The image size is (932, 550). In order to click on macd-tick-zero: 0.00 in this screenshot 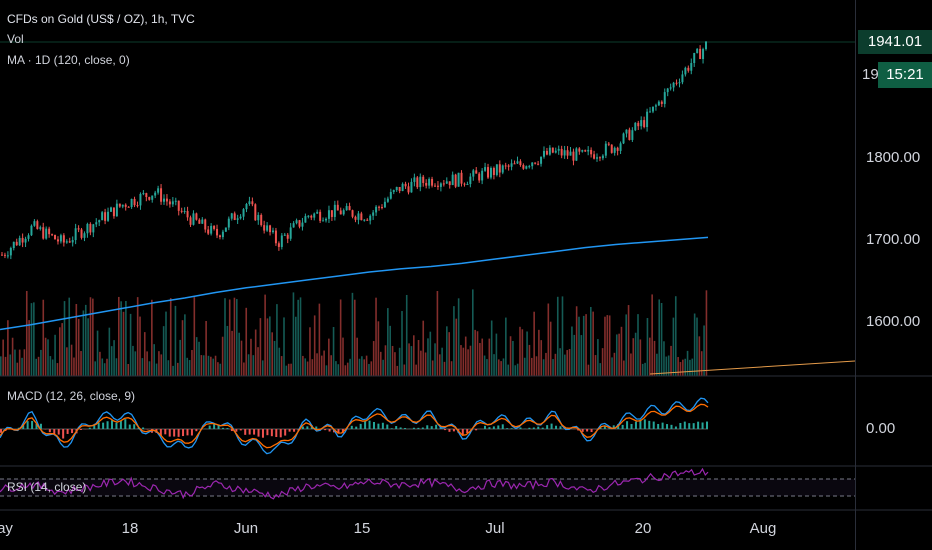, I will do `click(881, 428)`.